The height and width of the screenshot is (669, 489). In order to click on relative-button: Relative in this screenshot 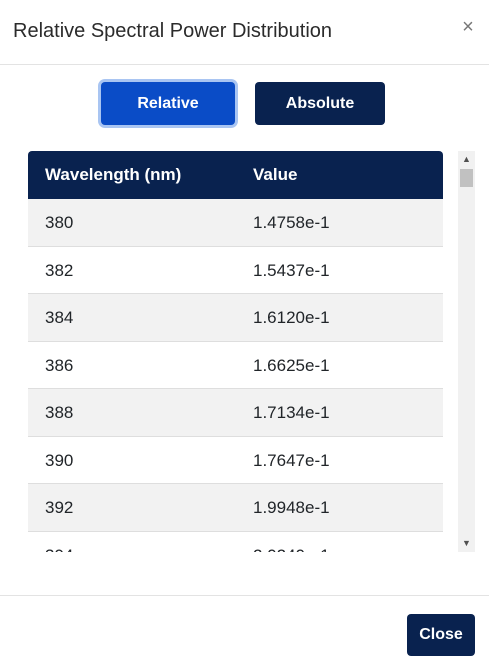, I will do `click(168, 103)`.